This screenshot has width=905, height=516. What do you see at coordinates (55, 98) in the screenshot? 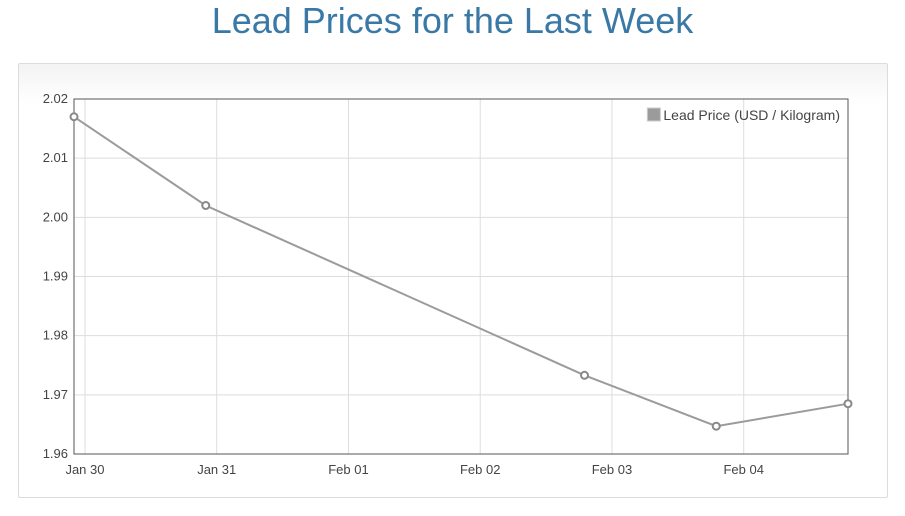
I see `y-tick-label: 2.02` at bounding box center [55, 98].